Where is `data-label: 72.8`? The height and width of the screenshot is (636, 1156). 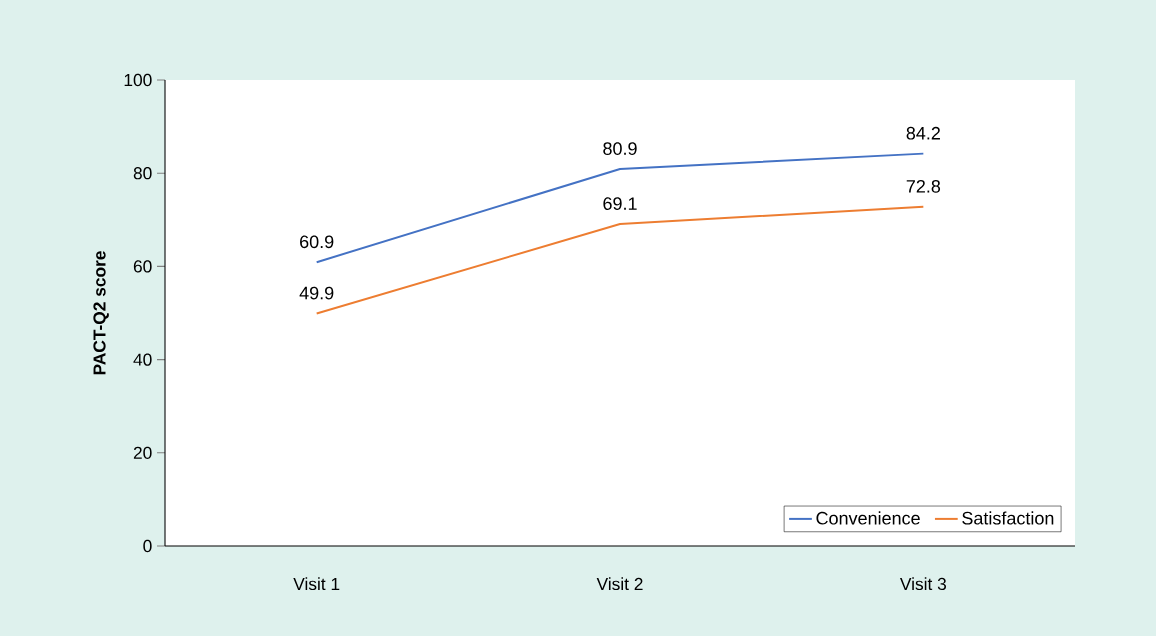
data-label: 72.8 is located at coordinates (923, 186).